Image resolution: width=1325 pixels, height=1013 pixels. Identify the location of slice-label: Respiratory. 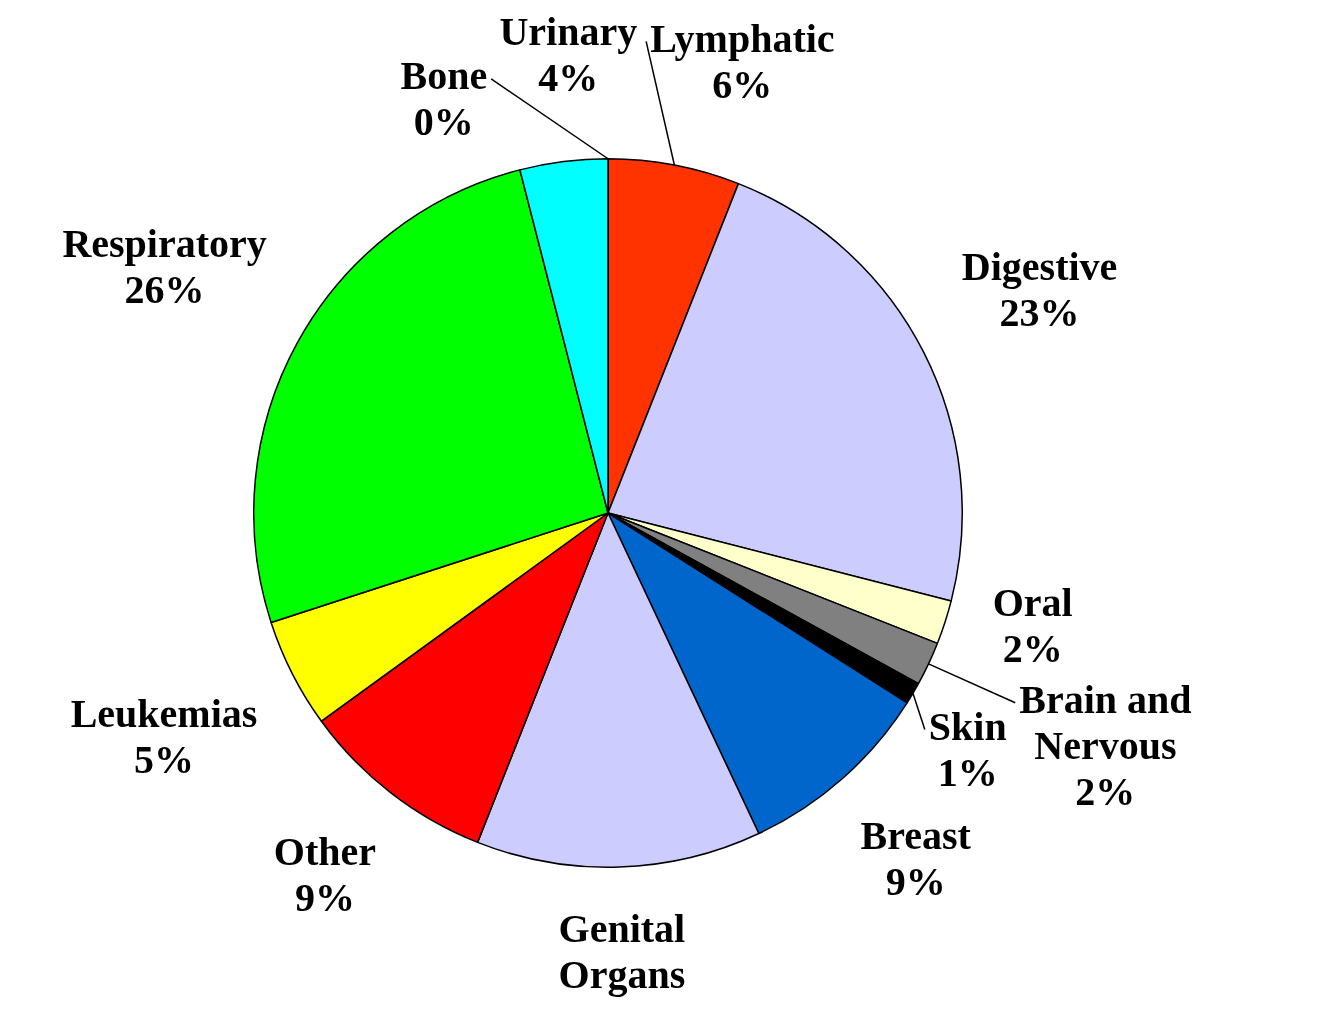
(164, 243).